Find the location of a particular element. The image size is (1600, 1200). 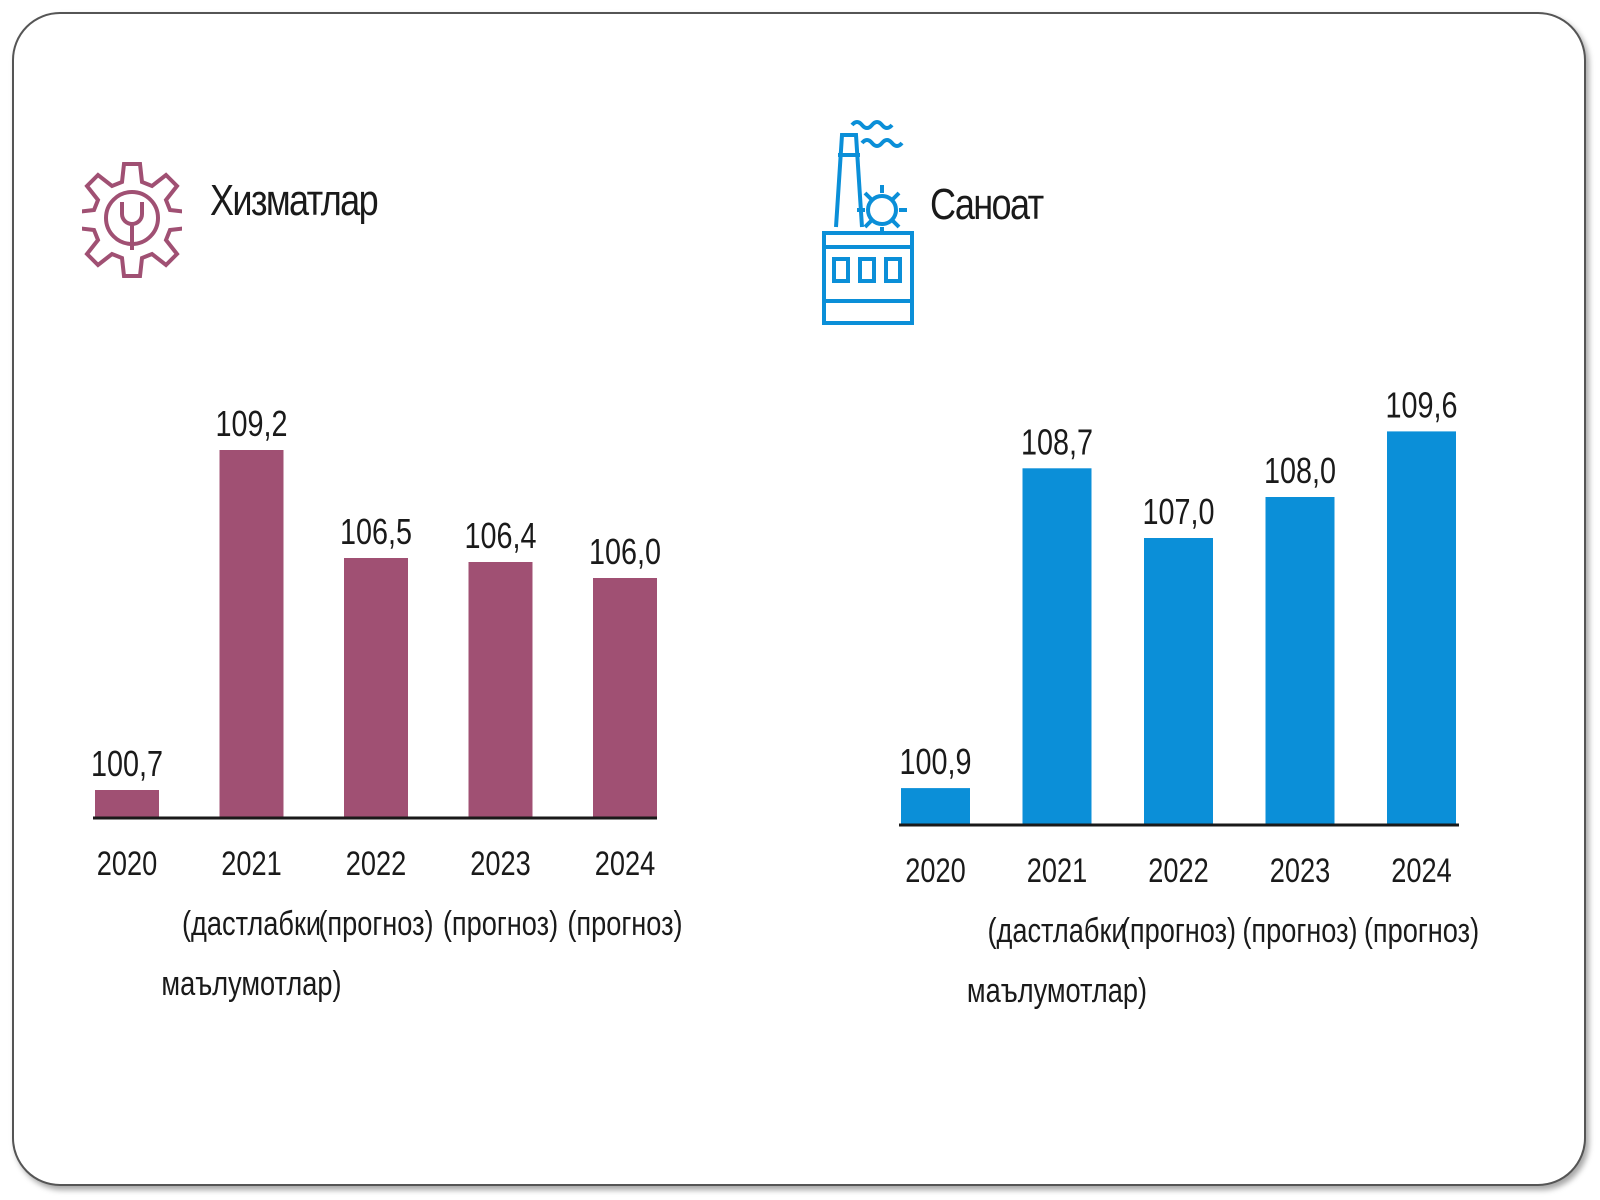

data-label: 108,0 is located at coordinates (1300, 470).